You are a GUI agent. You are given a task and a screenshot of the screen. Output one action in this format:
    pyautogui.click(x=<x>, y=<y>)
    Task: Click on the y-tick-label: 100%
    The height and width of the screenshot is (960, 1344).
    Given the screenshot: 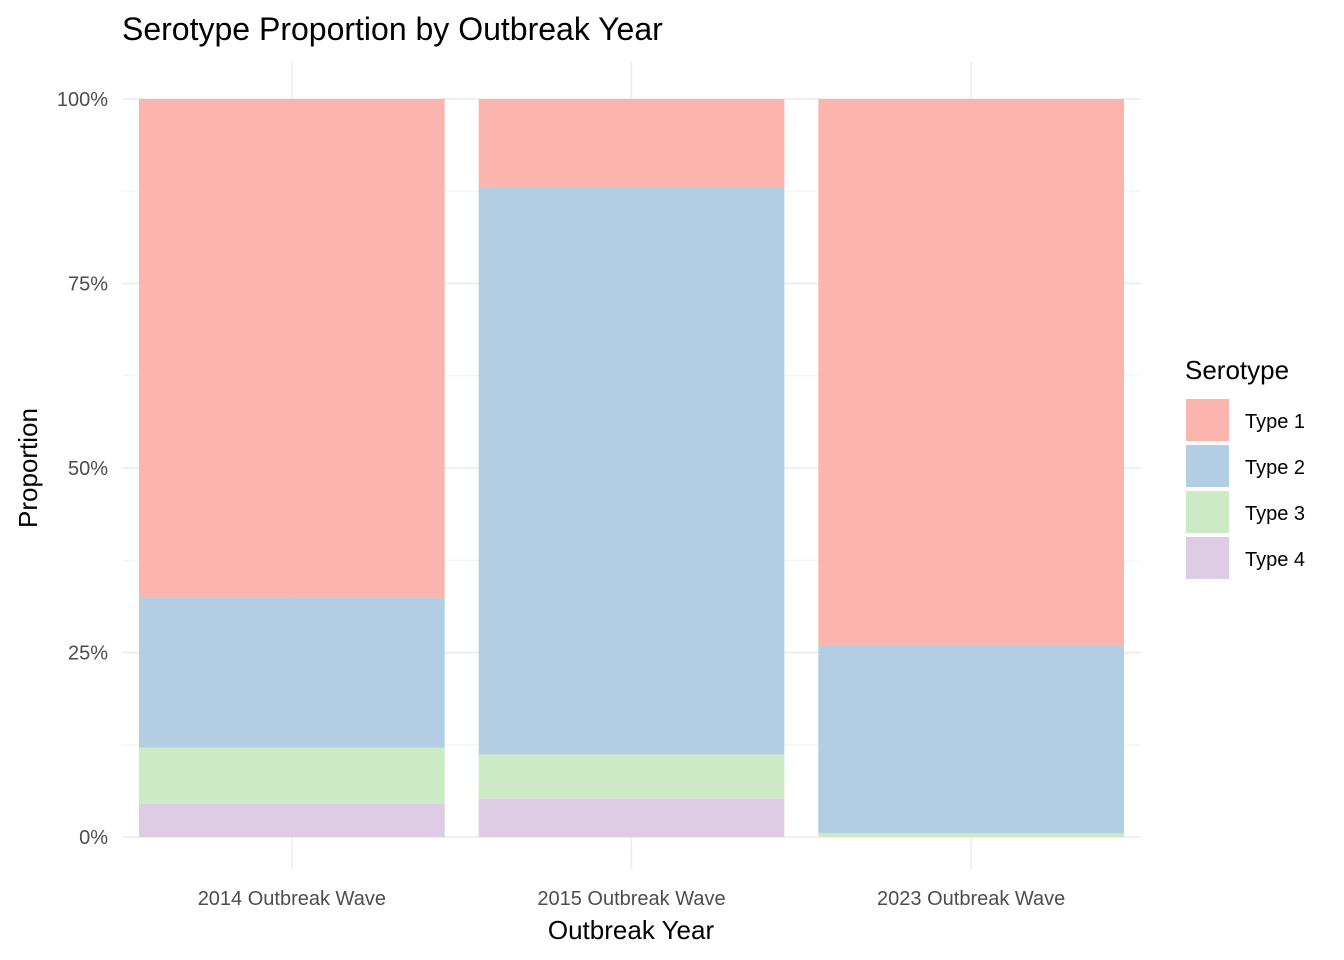 What is the action you would take?
    pyautogui.click(x=82, y=100)
    